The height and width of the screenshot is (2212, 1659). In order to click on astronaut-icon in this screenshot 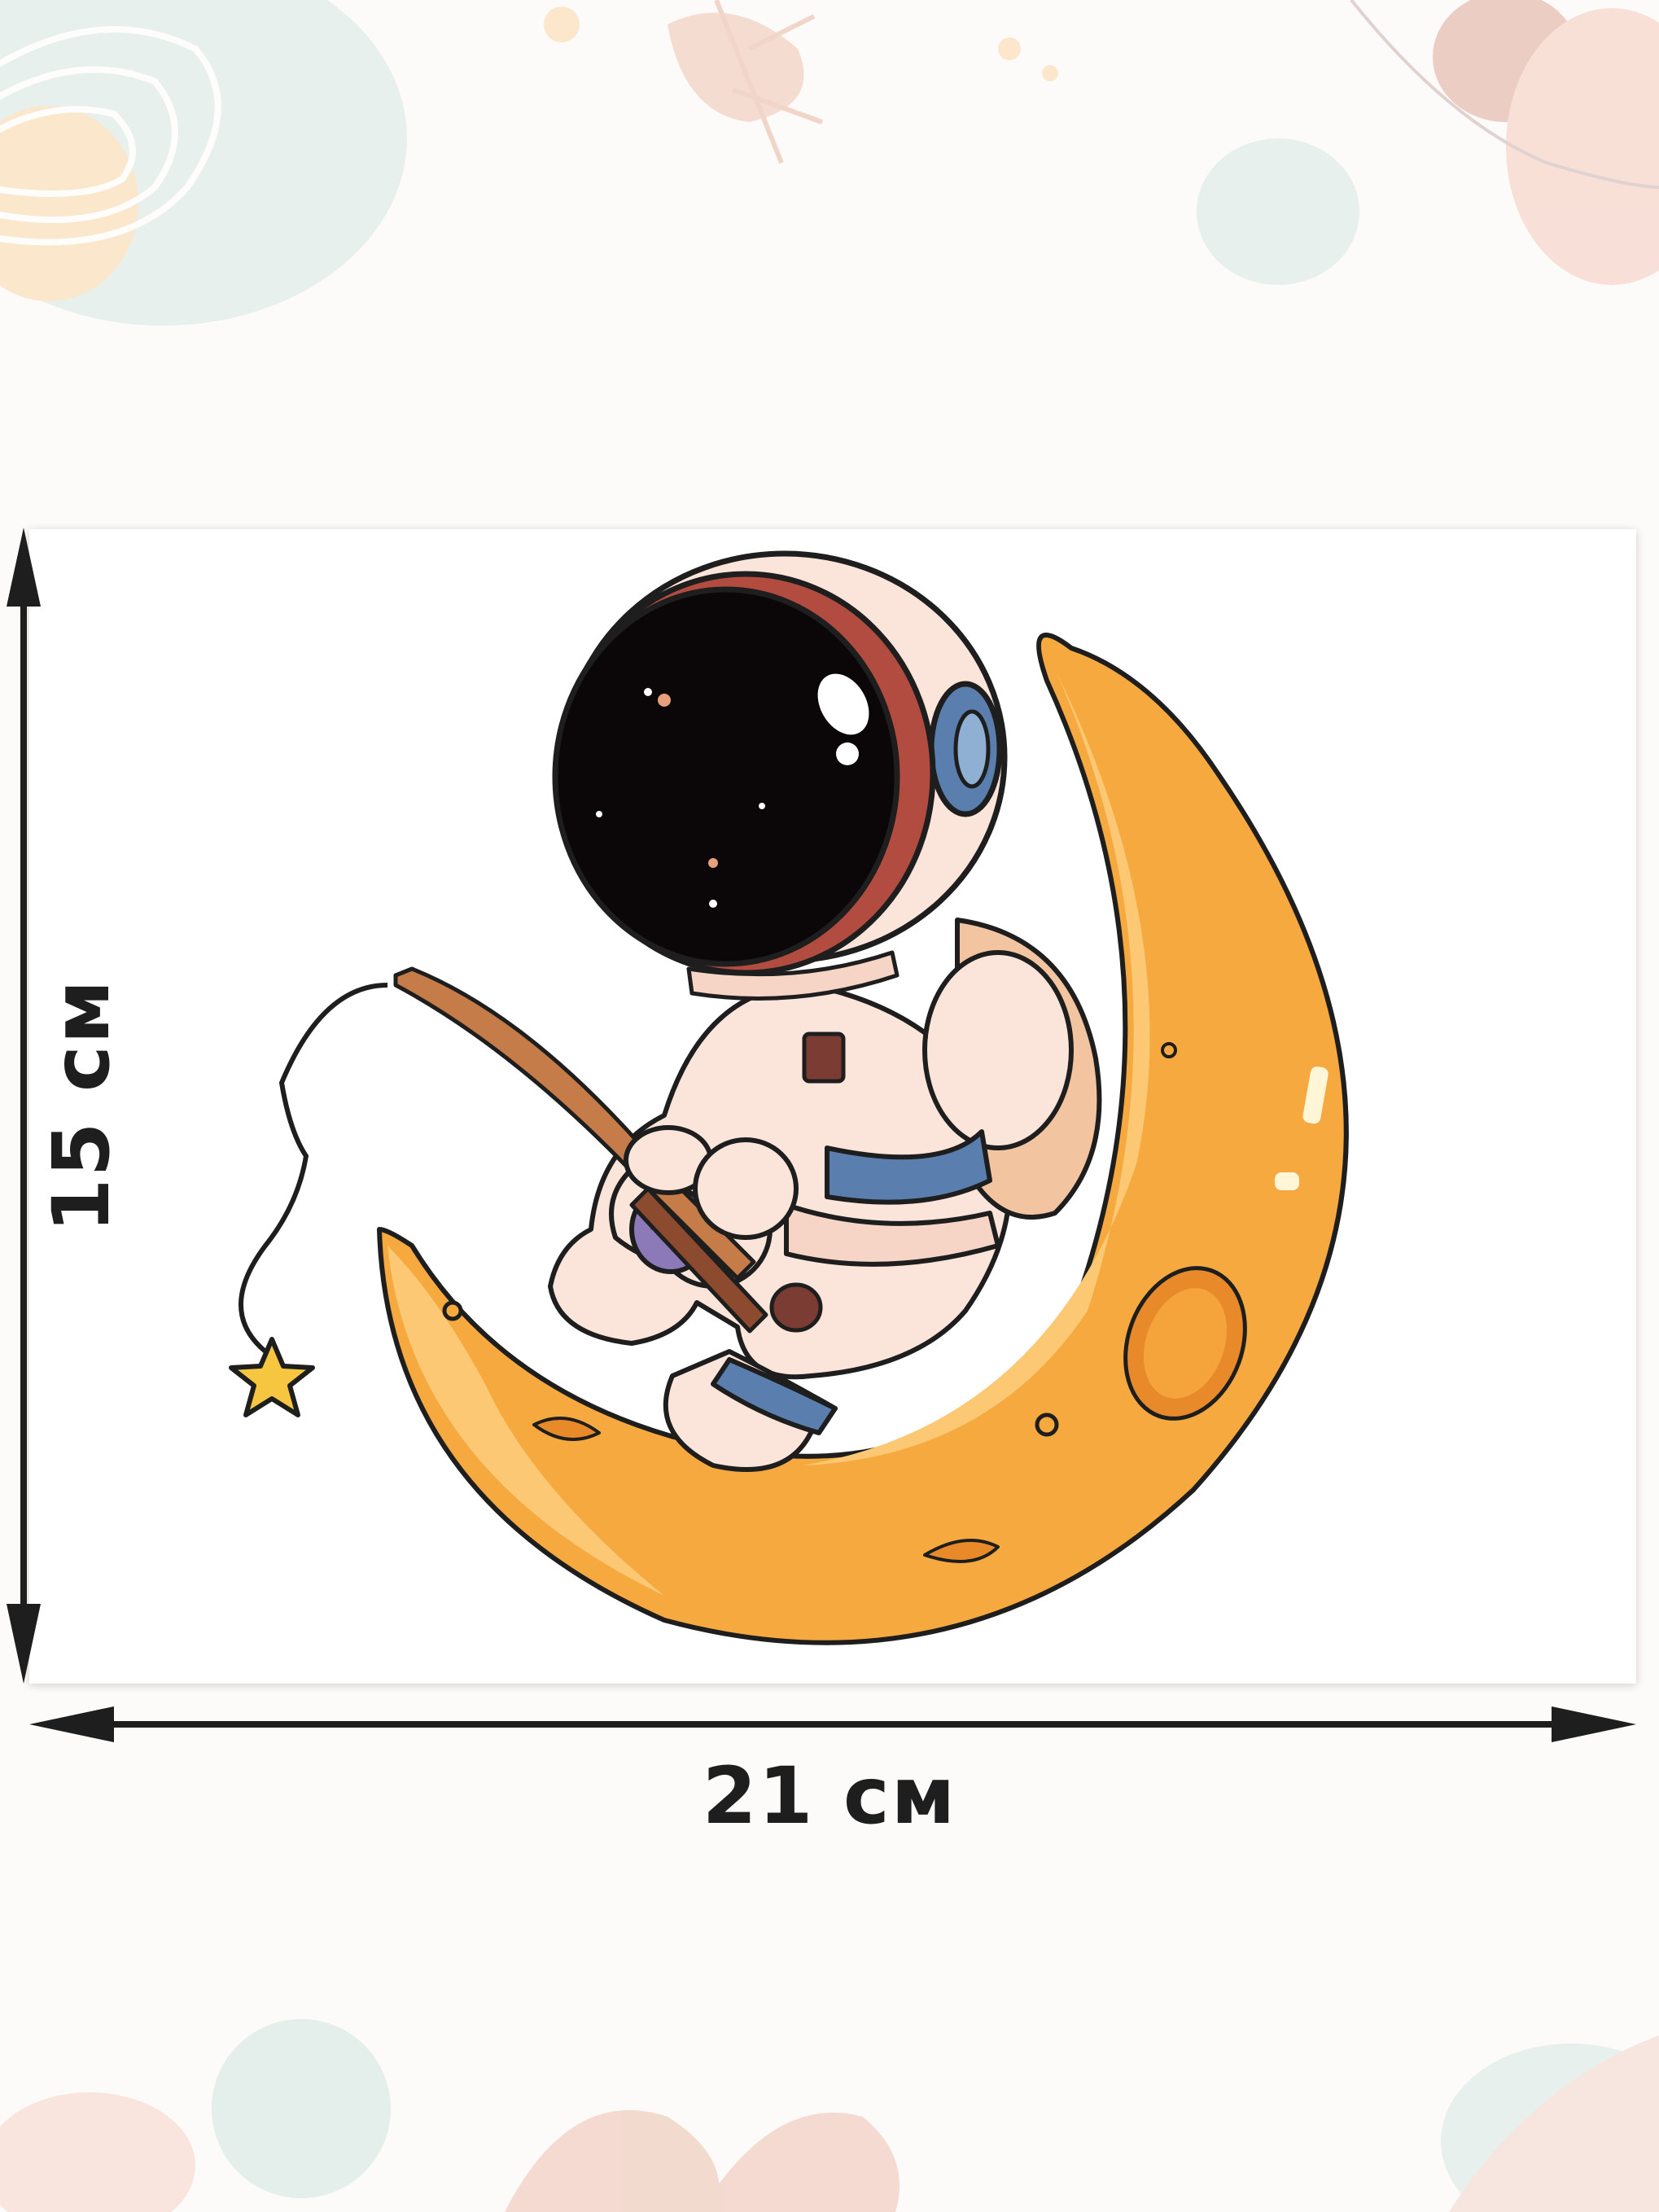, I will do `click(747, 1195)`.